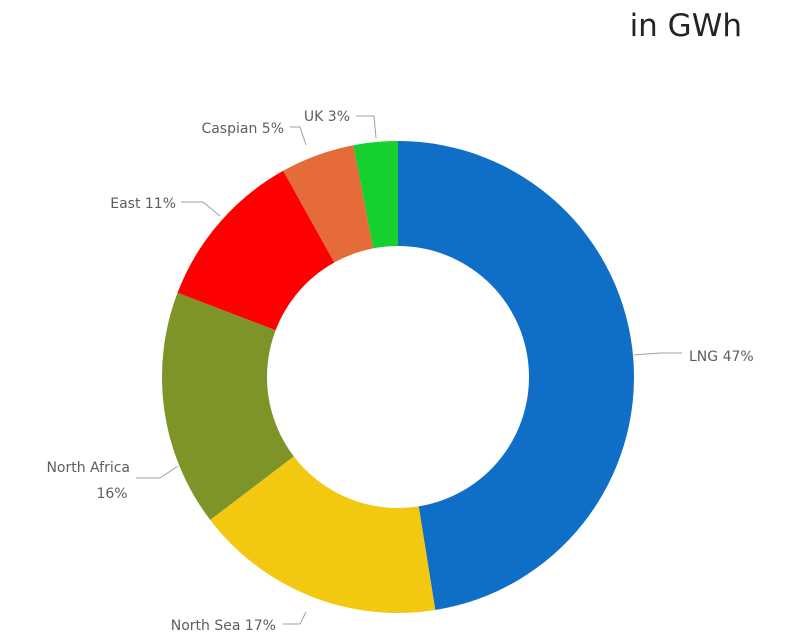 The image size is (794, 636). What do you see at coordinates (111, 494) in the screenshot?
I see `data-label-north-africa-pct: 16%` at bounding box center [111, 494].